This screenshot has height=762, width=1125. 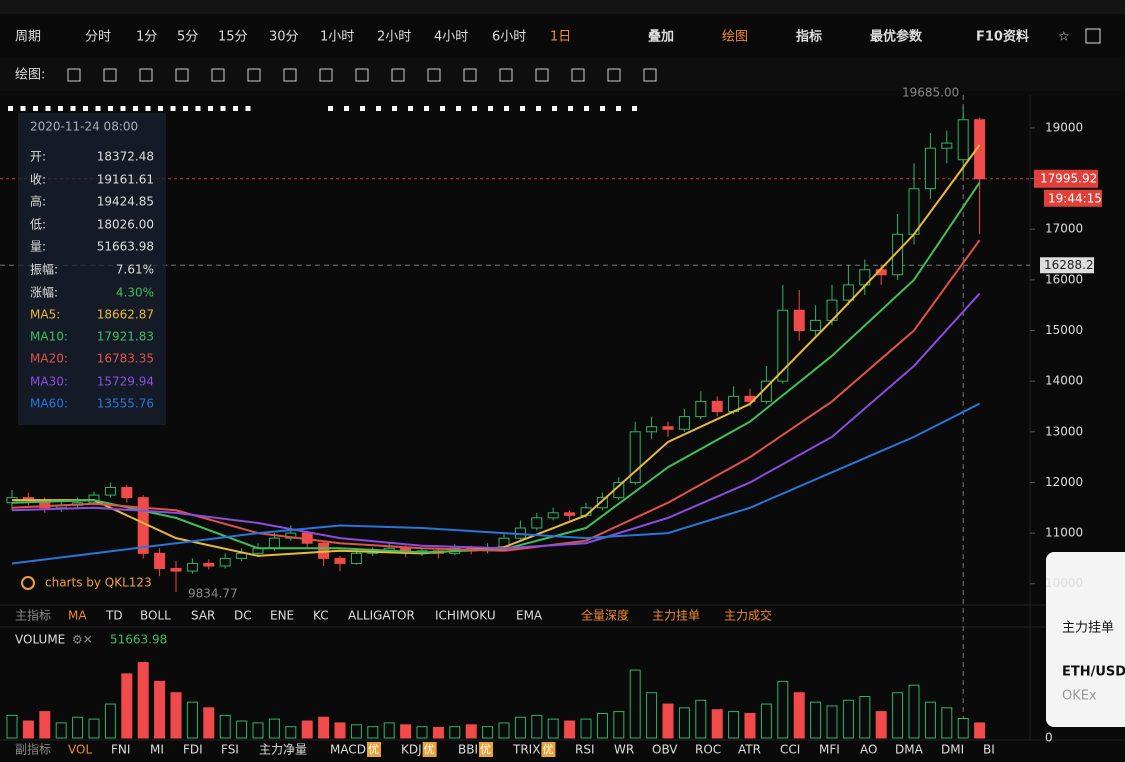 I want to click on tool-button: 最优参数, so click(x=896, y=37).